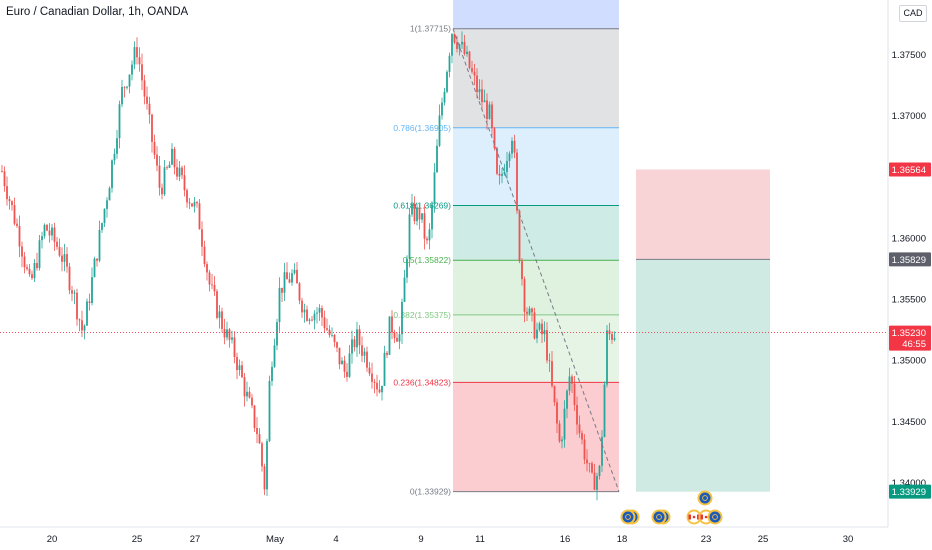 The height and width of the screenshot is (550, 932). Describe the element at coordinates (420, 539) in the screenshot. I see `time-tick-label: 9` at that location.